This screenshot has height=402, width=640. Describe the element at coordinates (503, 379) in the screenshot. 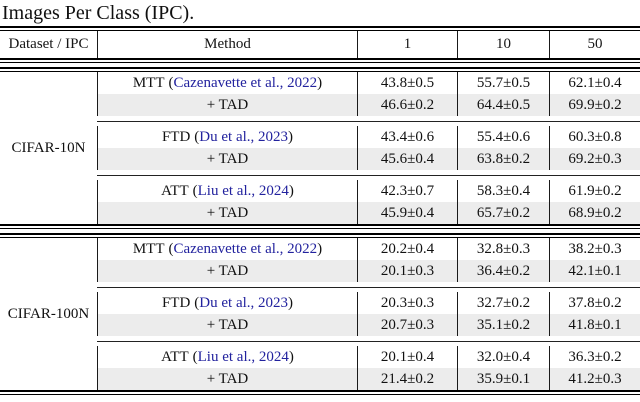

I see `value-cell: 35.9±0.1` at that location.